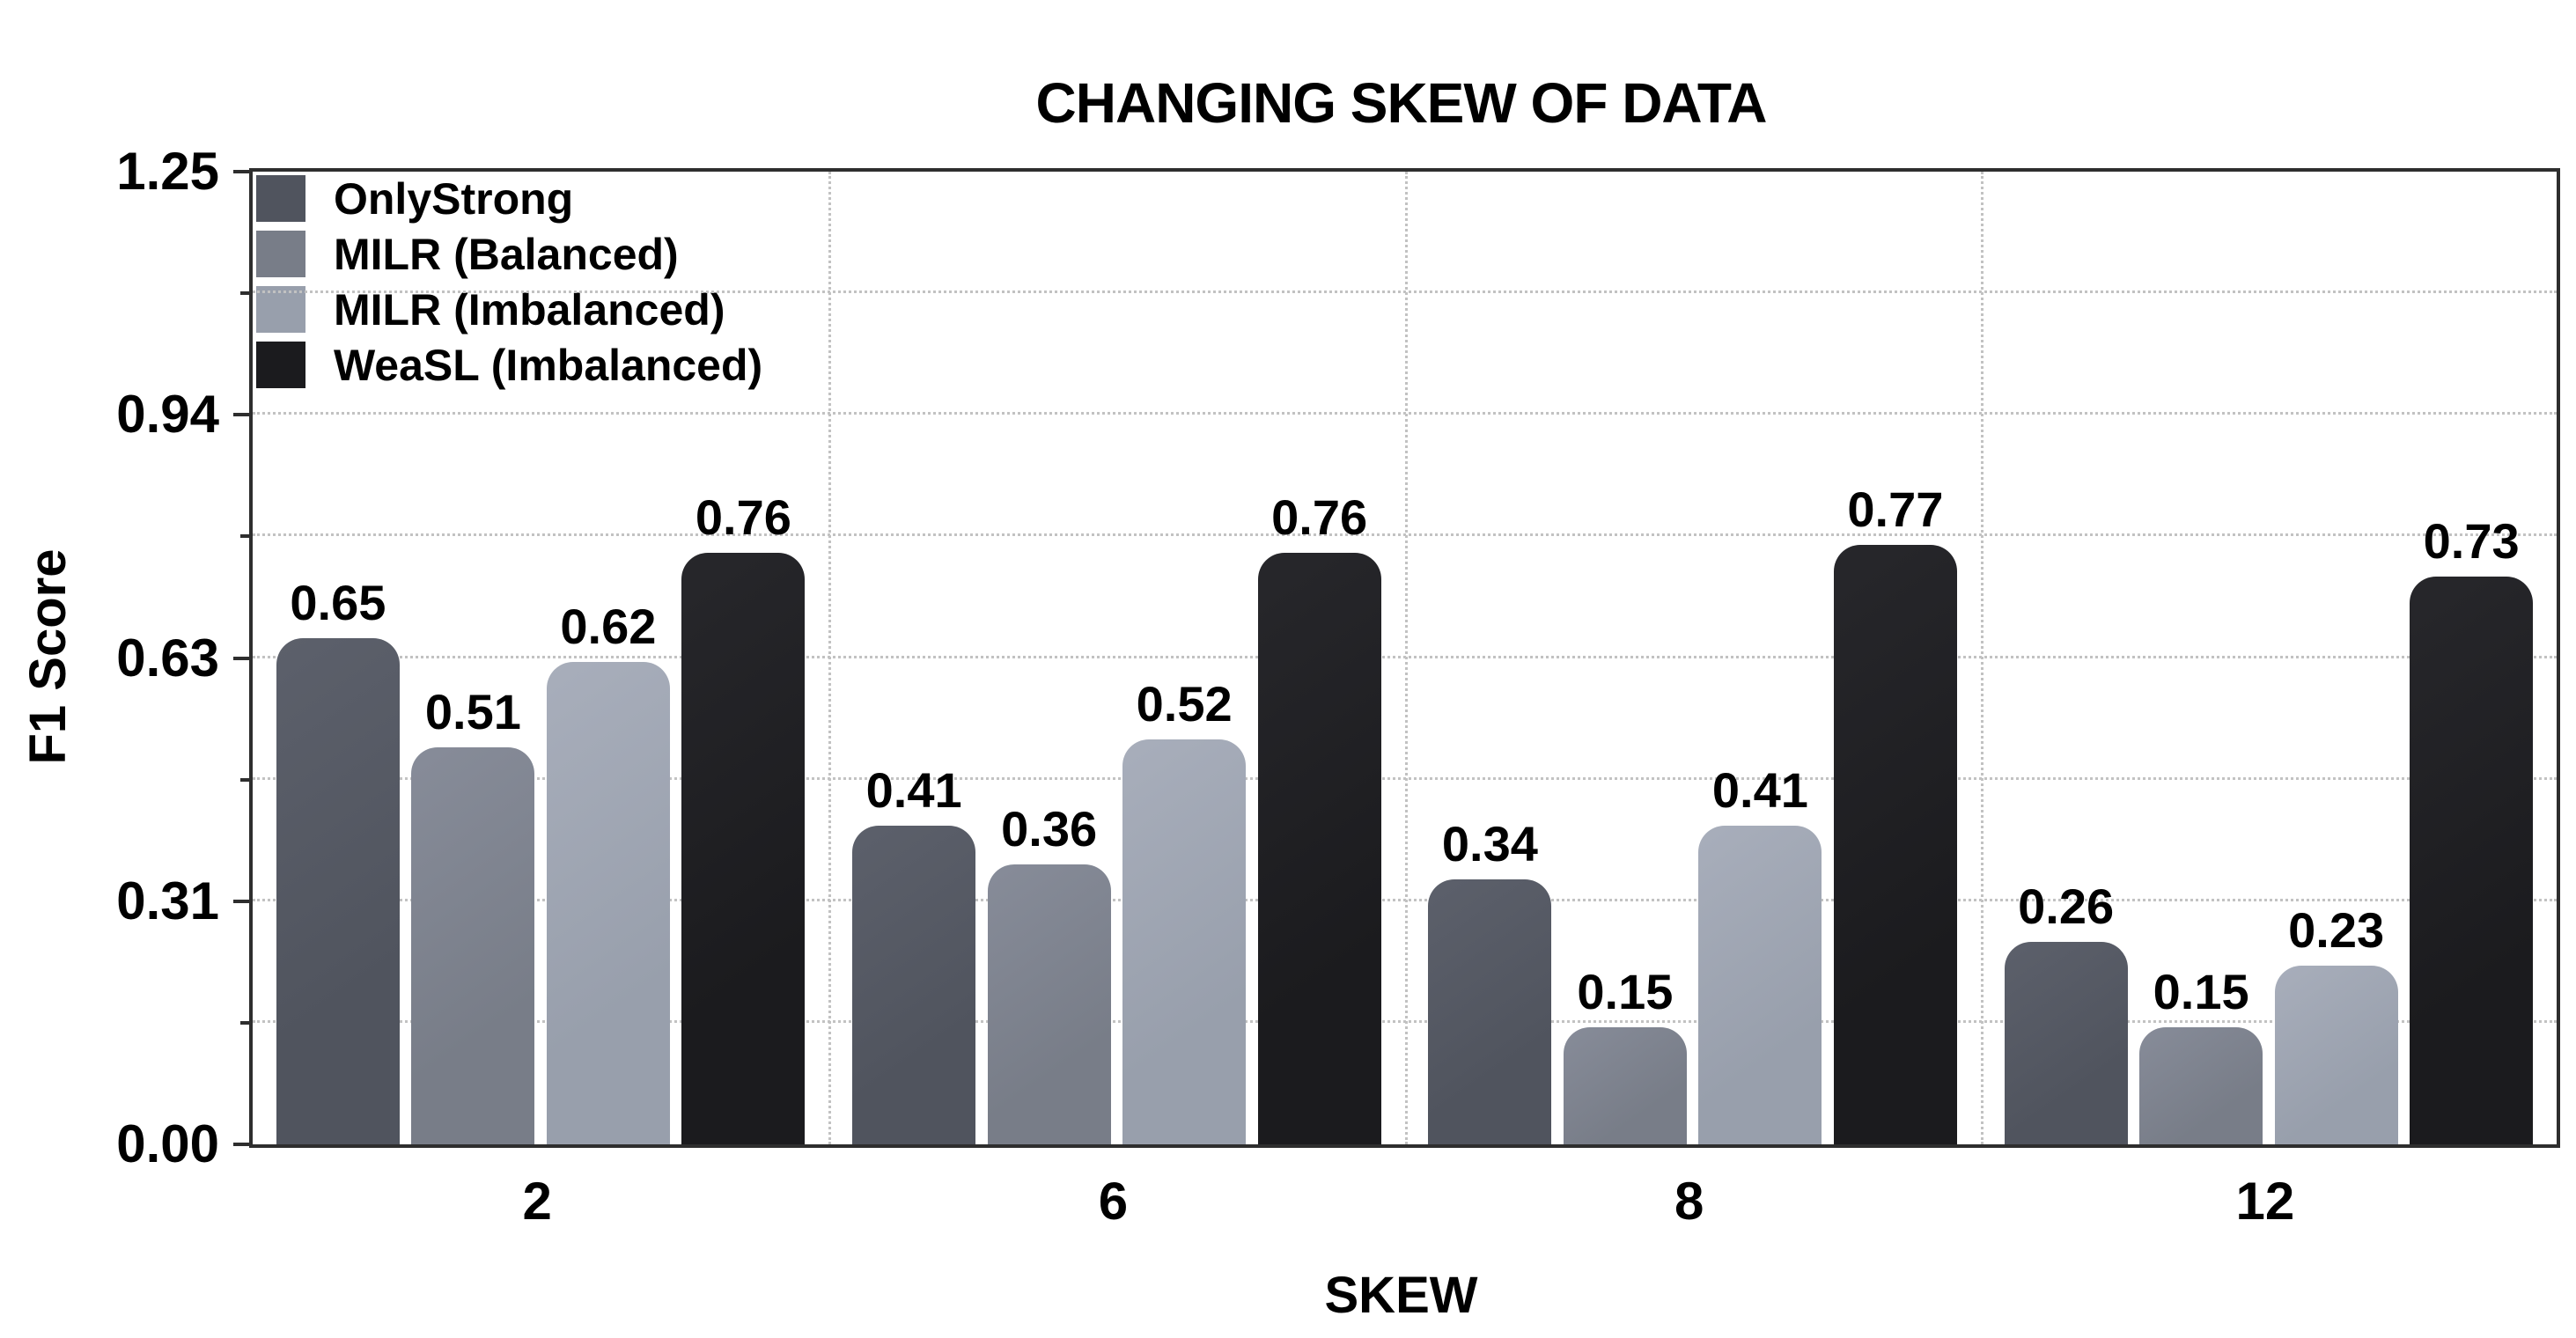 This screenshot has width=2576, height=1338. I want to click on legend-label: OnlyStrong, so click(454, 199).